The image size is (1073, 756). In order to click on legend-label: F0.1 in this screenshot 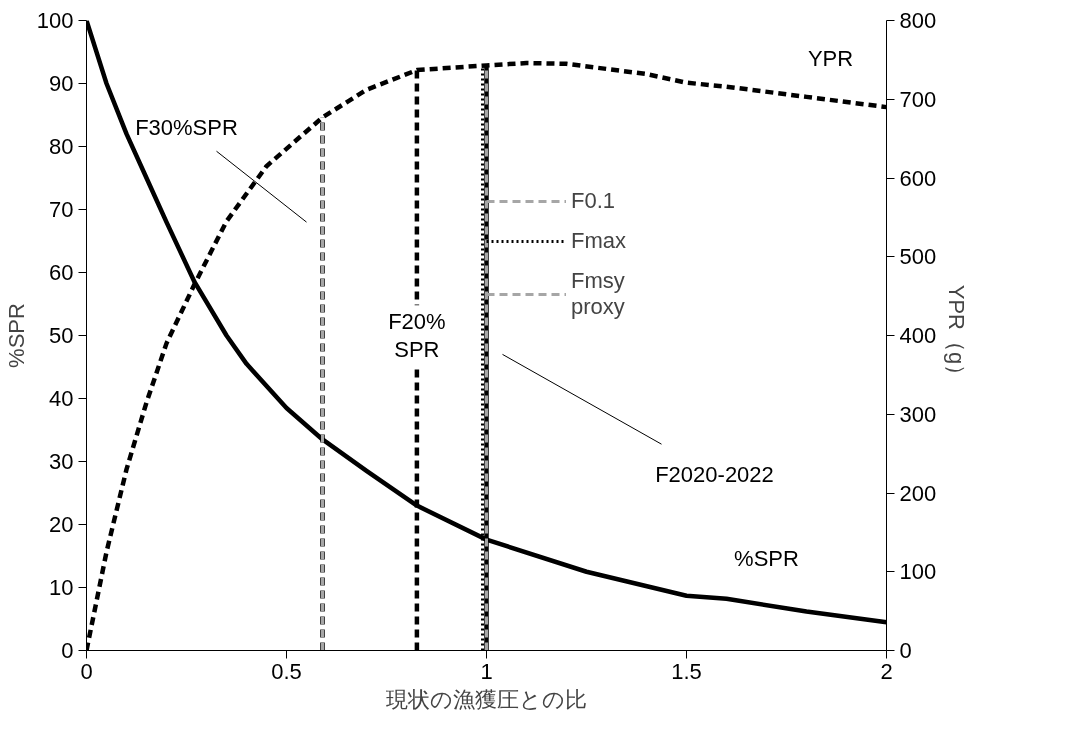, I will do `click(593, 201)`.